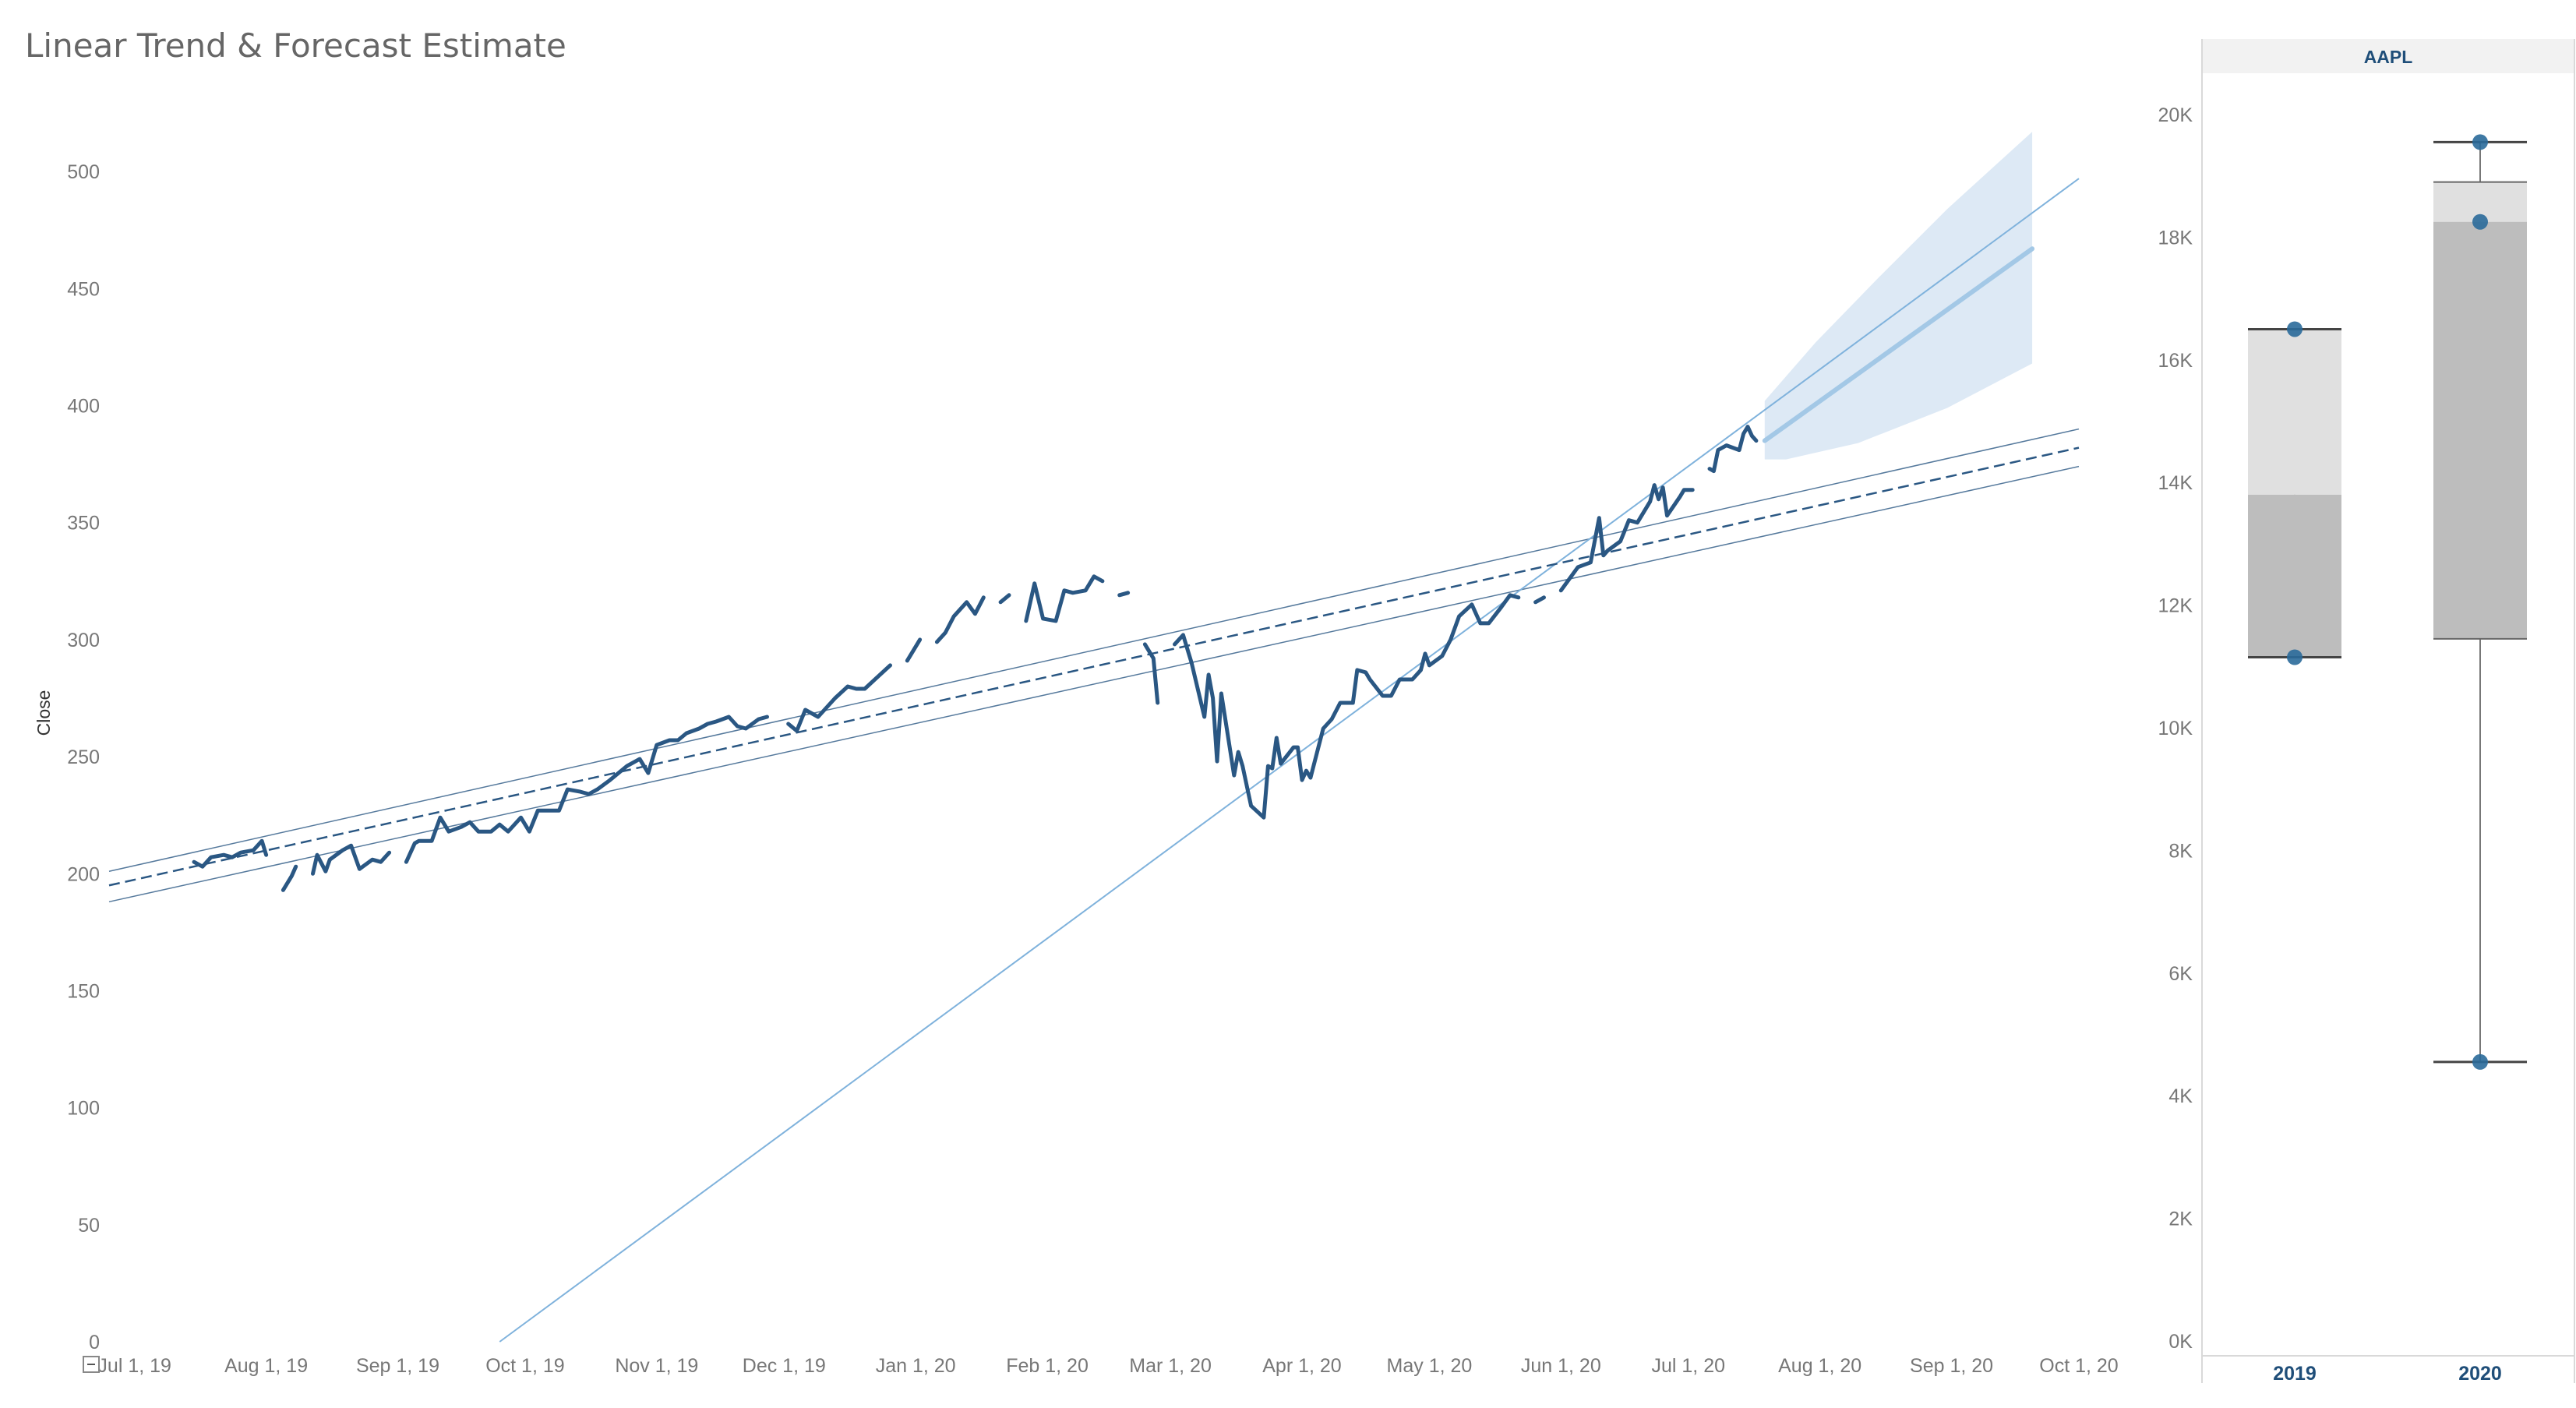  Describe the element at coordinates (2180, 974) in the screenshot. I see `box-y-tick-label: 6K` at that location.